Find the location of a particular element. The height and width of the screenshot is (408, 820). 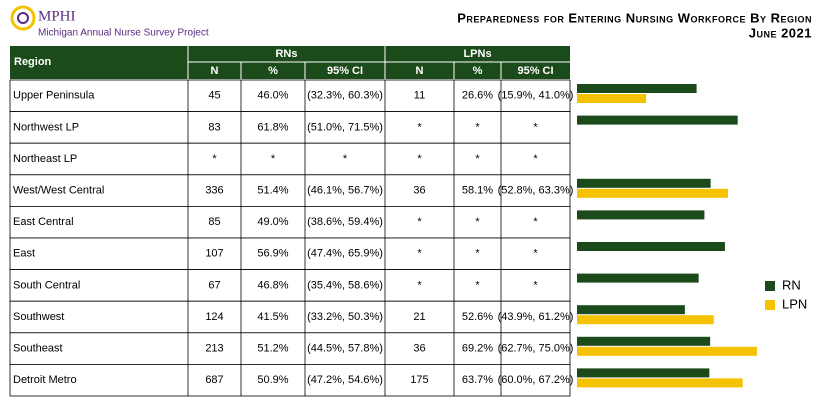

table-cell: 336 is located at coordinates (214, 191).